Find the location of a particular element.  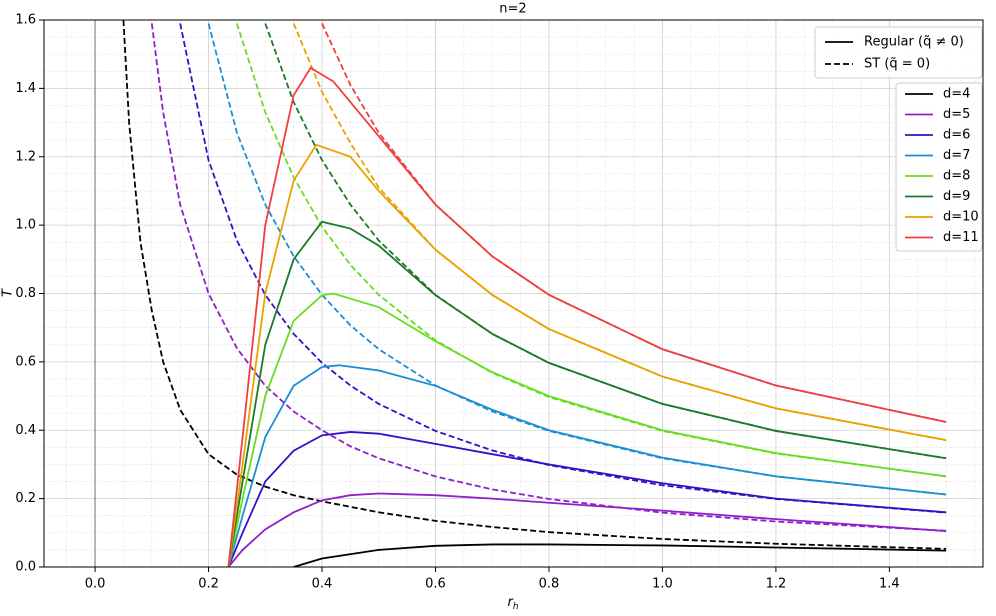

legend-label: d=4 is located at coordinates (956, 94).